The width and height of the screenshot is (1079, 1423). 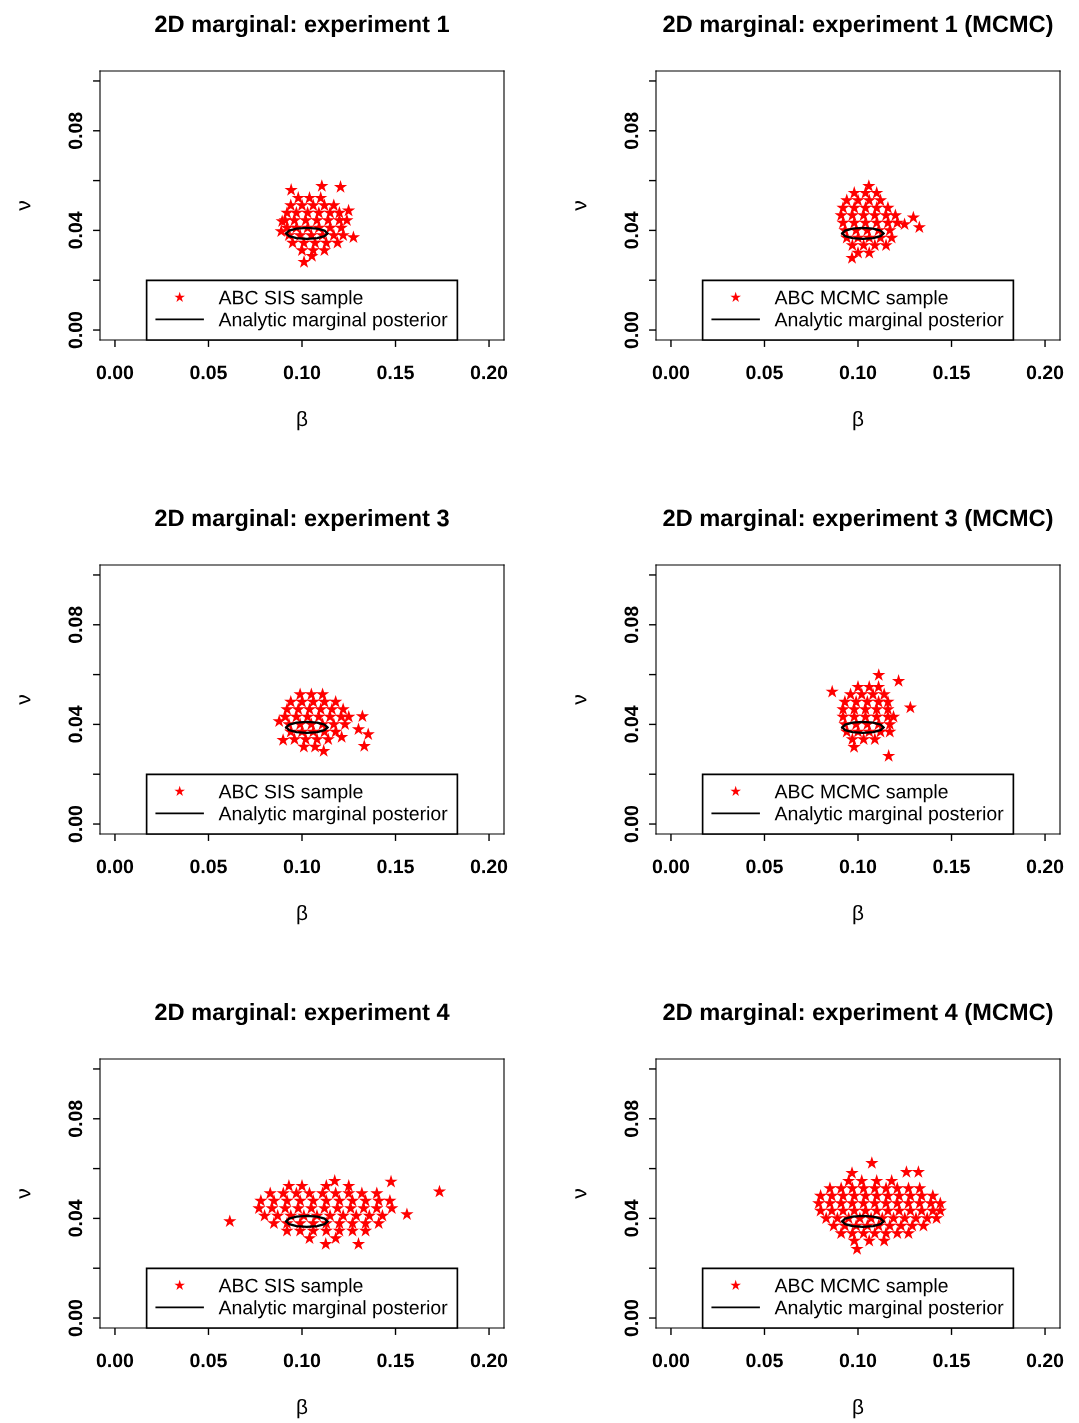 What do you see at coordinates (858, 26) in the screenshot?
I see `chart-title: 2D marginal: experiment 1 (MCMC)` at bounding box center [858, 26].